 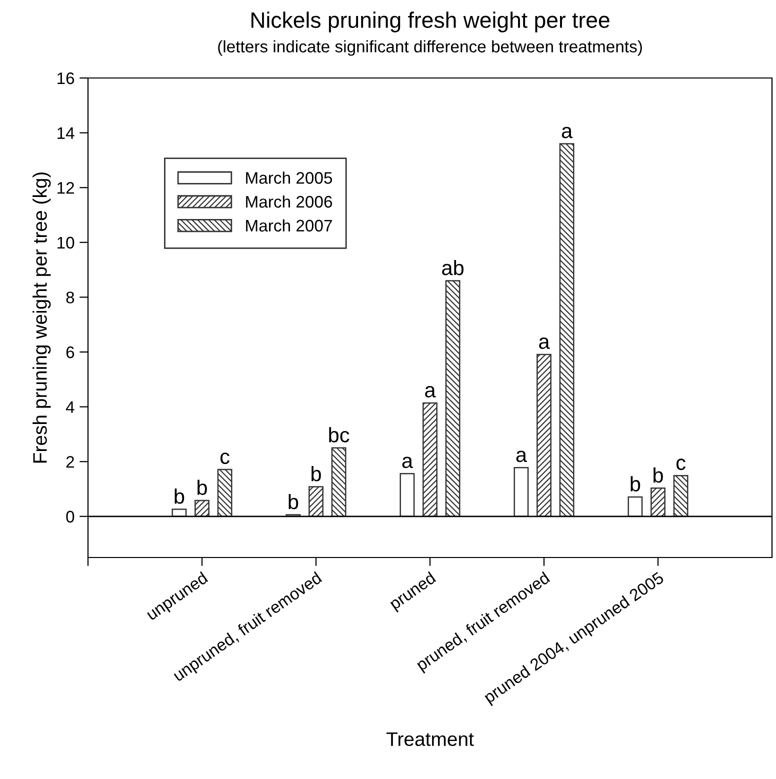 What do you see at coordinates (66, 188) in the screenshot?
I see `y-tick-label: 12` at bounding box center [66, 188].